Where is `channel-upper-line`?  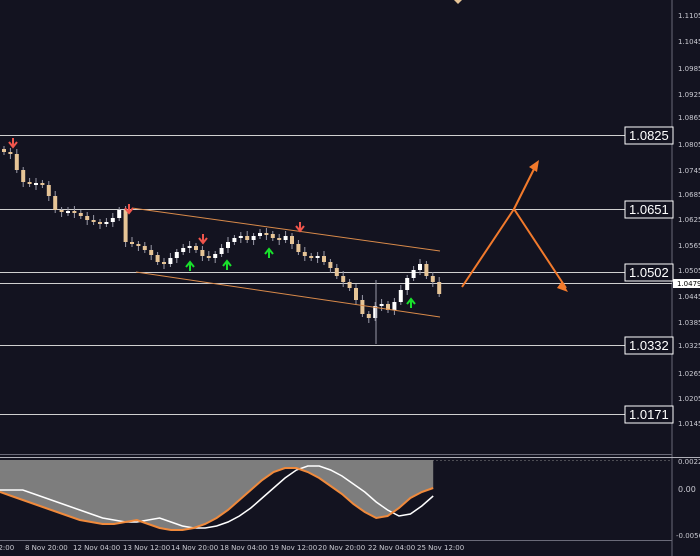
channel-upper-line is located at coordinates (286, 229).